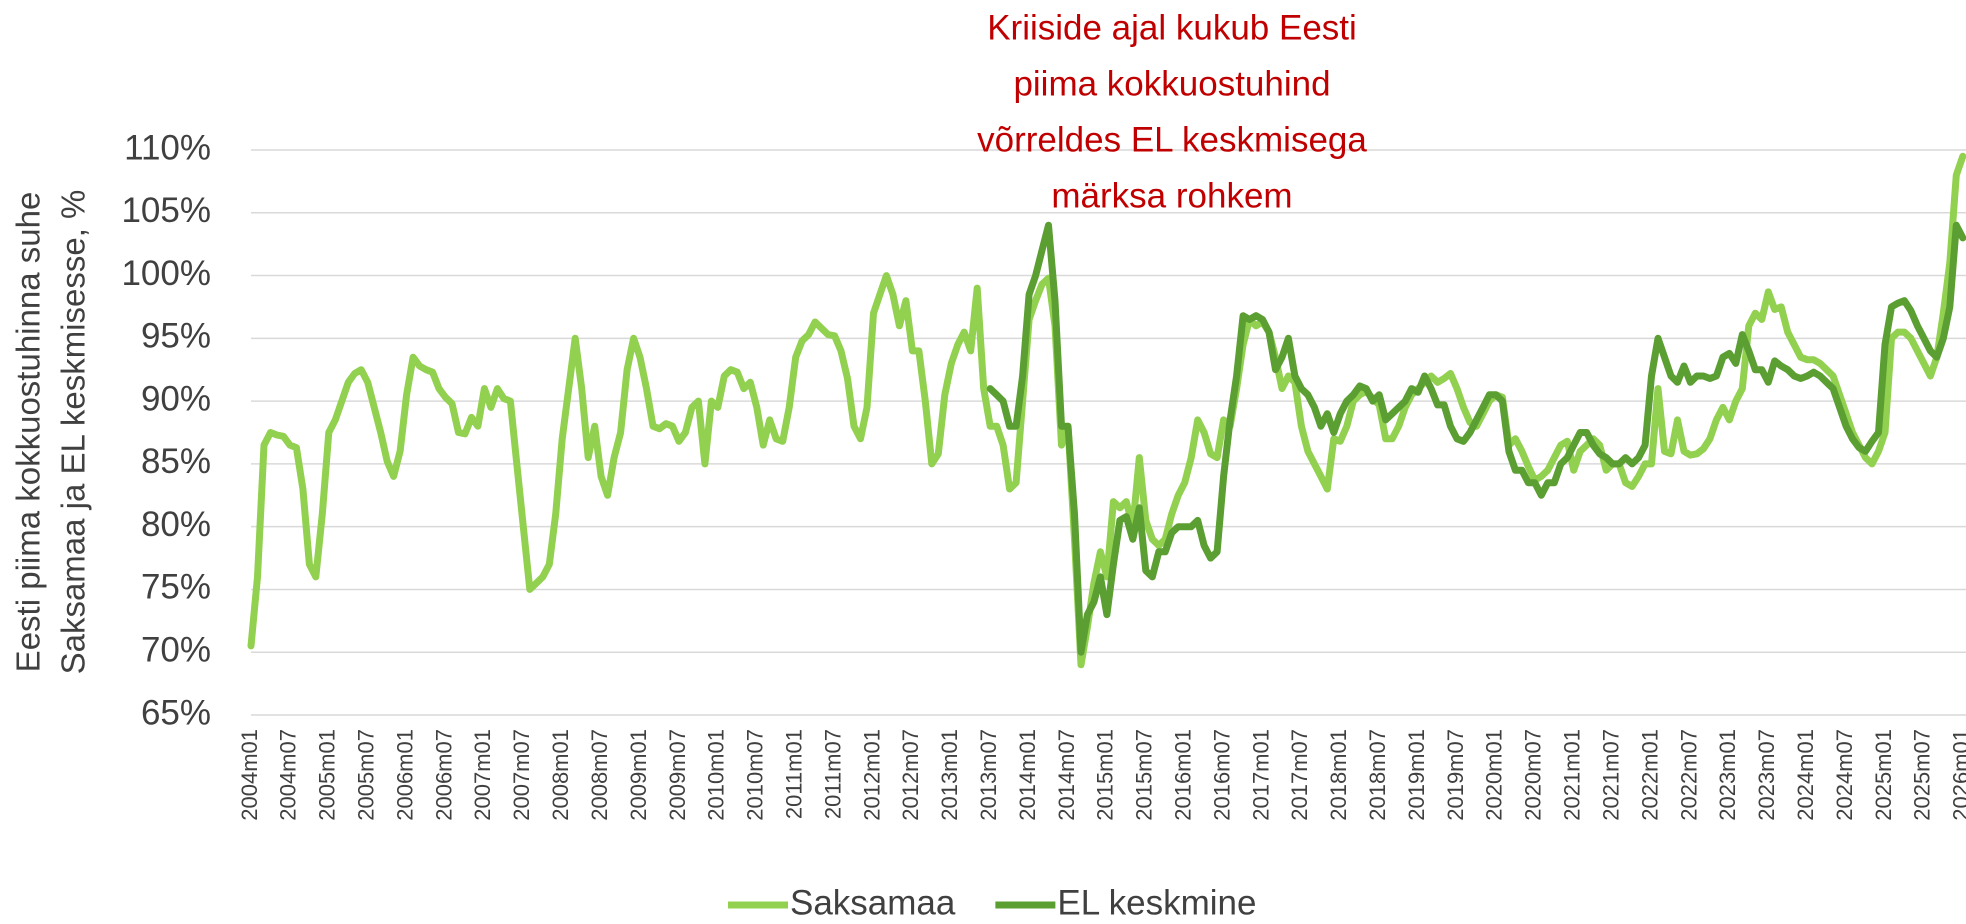  I want to click on y-tick-label: 90%, so click(176, 398).